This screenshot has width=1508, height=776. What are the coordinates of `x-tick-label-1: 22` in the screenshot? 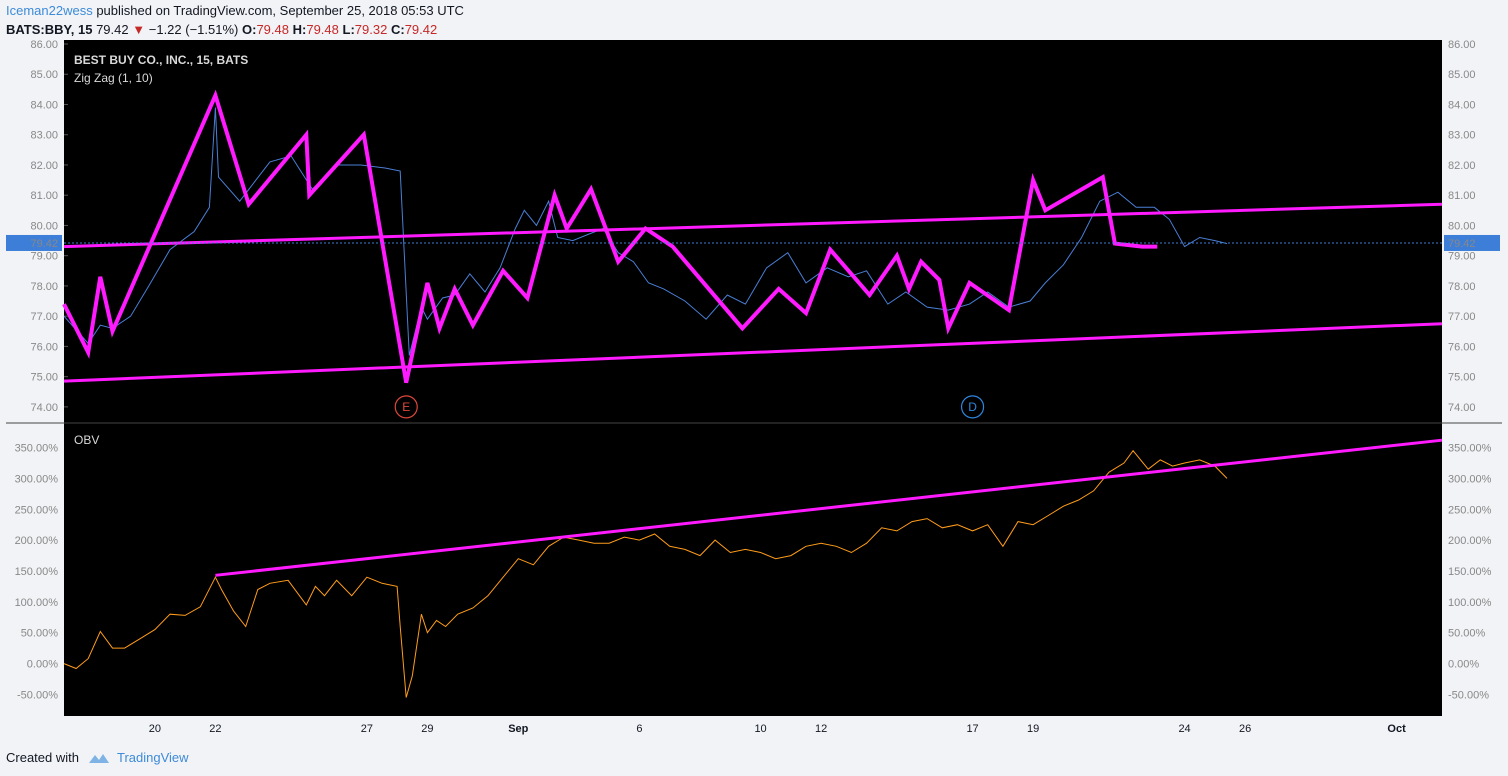 It's located at (215, 729).